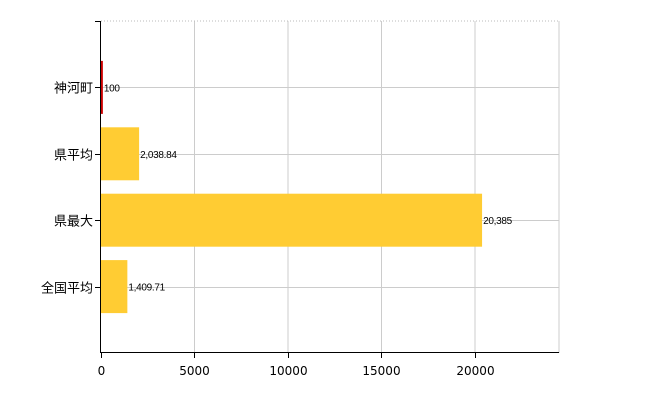 The image size is (650, 400). I want to click on data-label: 20,385, so click(498, 221).